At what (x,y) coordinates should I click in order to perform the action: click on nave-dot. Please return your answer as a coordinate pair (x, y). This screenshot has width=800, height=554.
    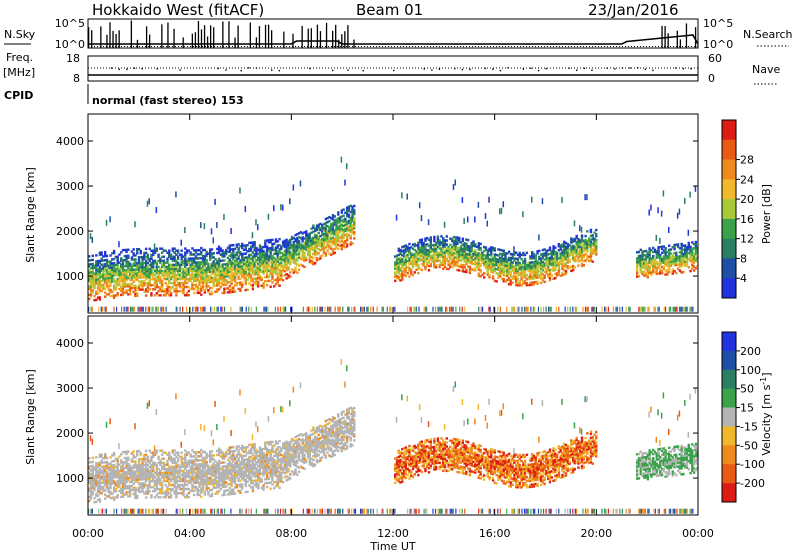
    Looking at the image, I should click on (363, 70).